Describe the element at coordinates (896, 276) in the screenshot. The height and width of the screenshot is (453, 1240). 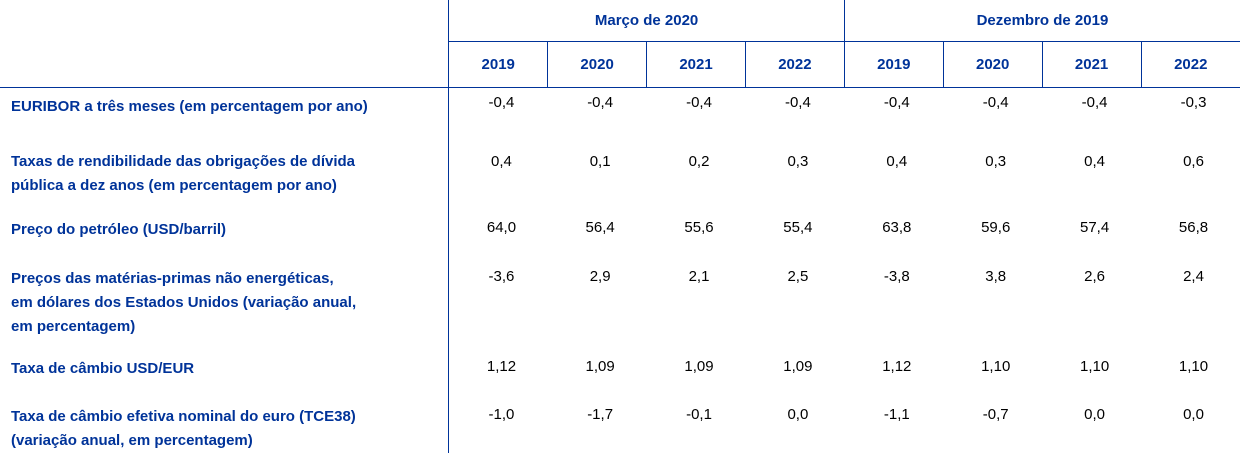
I see `table-cell: -3,8` at that location.